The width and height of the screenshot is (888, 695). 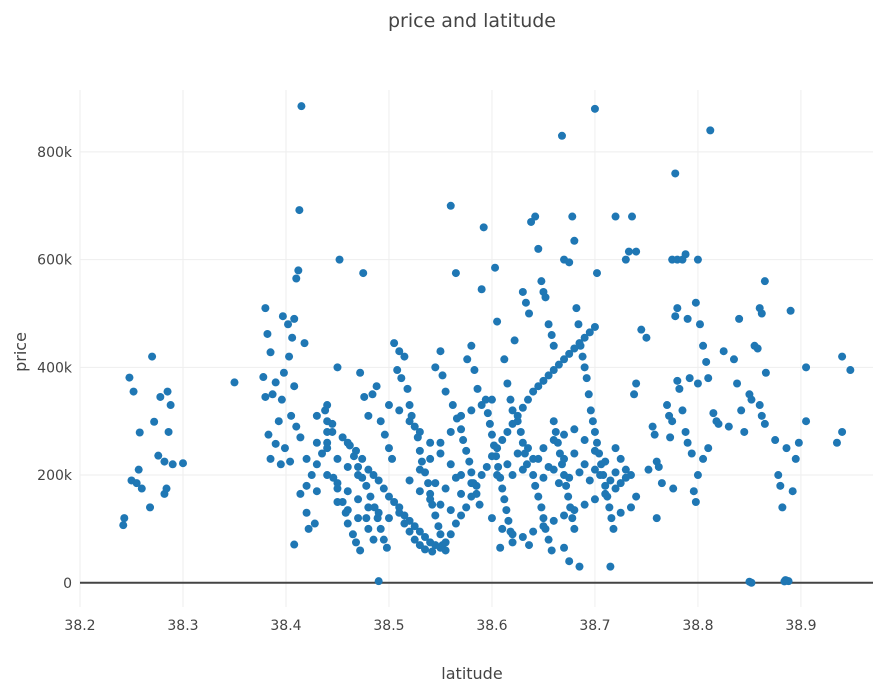 What do you see at coordinates (594, 626) in the screenshot?
I see `x-tick-label: 38.7` at bounding box center [594, 626].